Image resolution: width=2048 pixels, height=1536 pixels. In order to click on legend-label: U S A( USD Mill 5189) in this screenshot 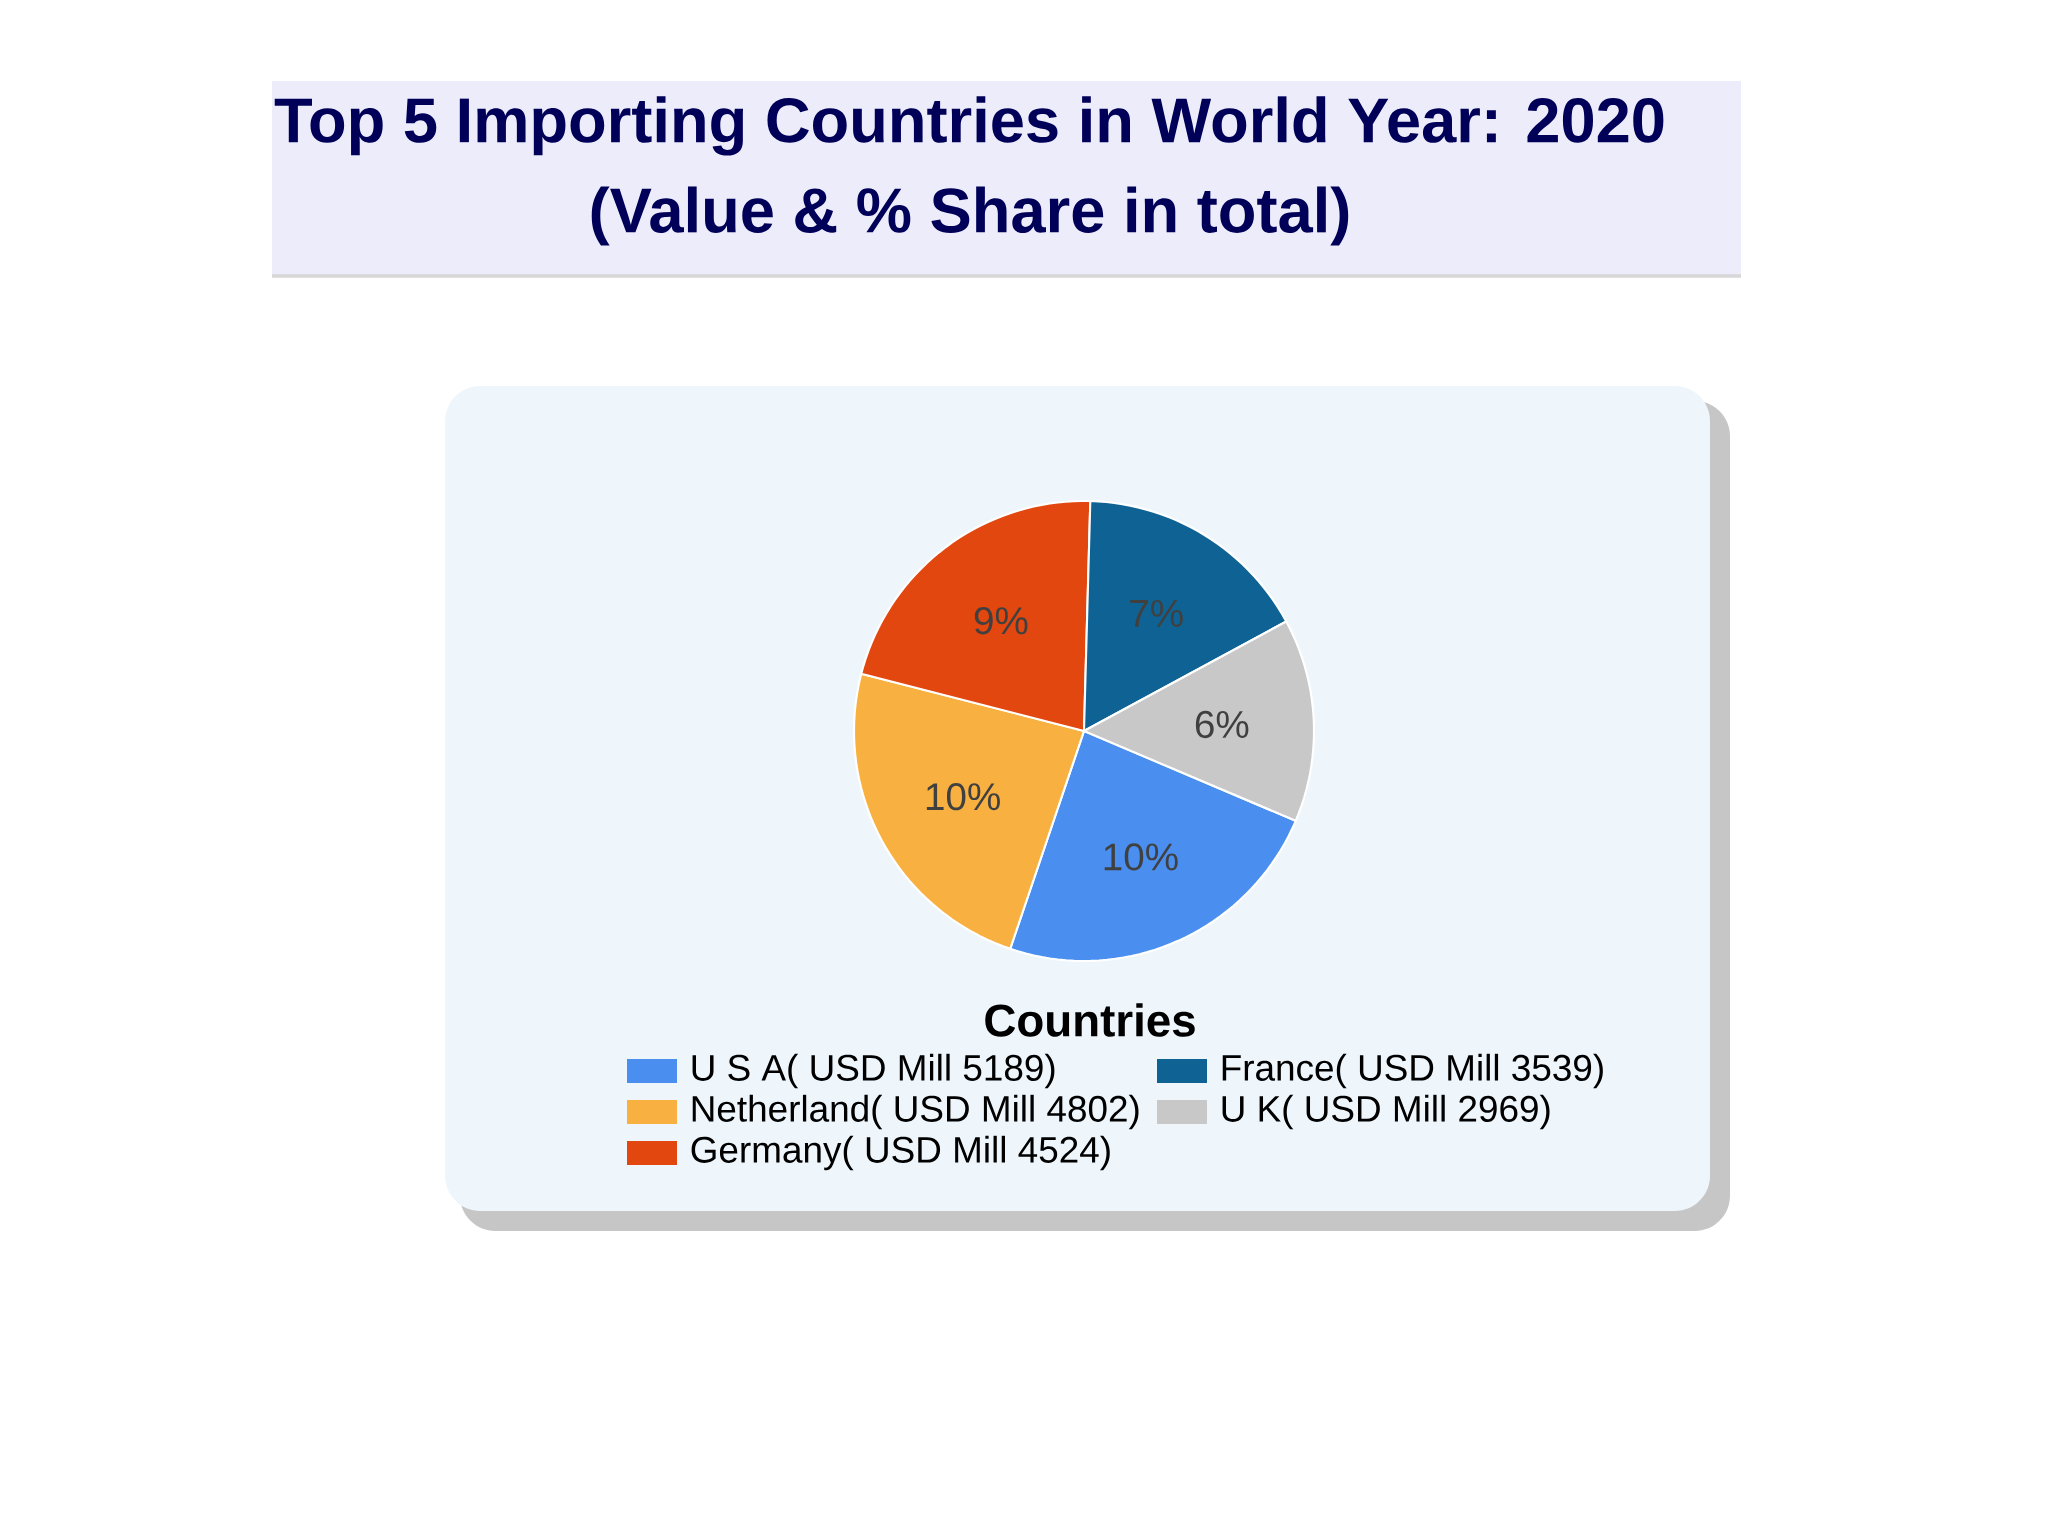, I will do `click(873, 1071)`.